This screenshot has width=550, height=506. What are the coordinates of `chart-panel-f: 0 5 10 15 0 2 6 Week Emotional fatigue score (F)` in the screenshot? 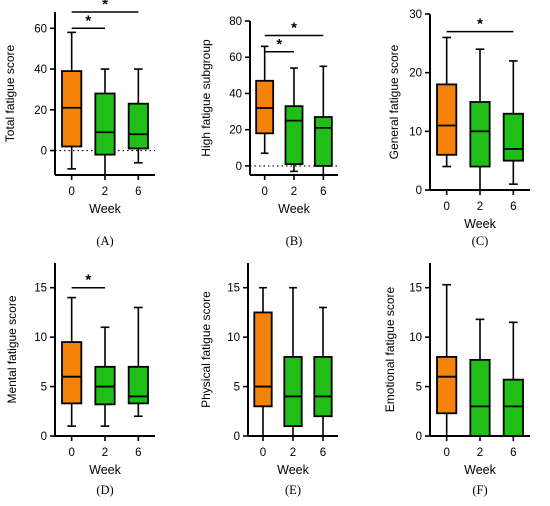 It's located at (456, 380).